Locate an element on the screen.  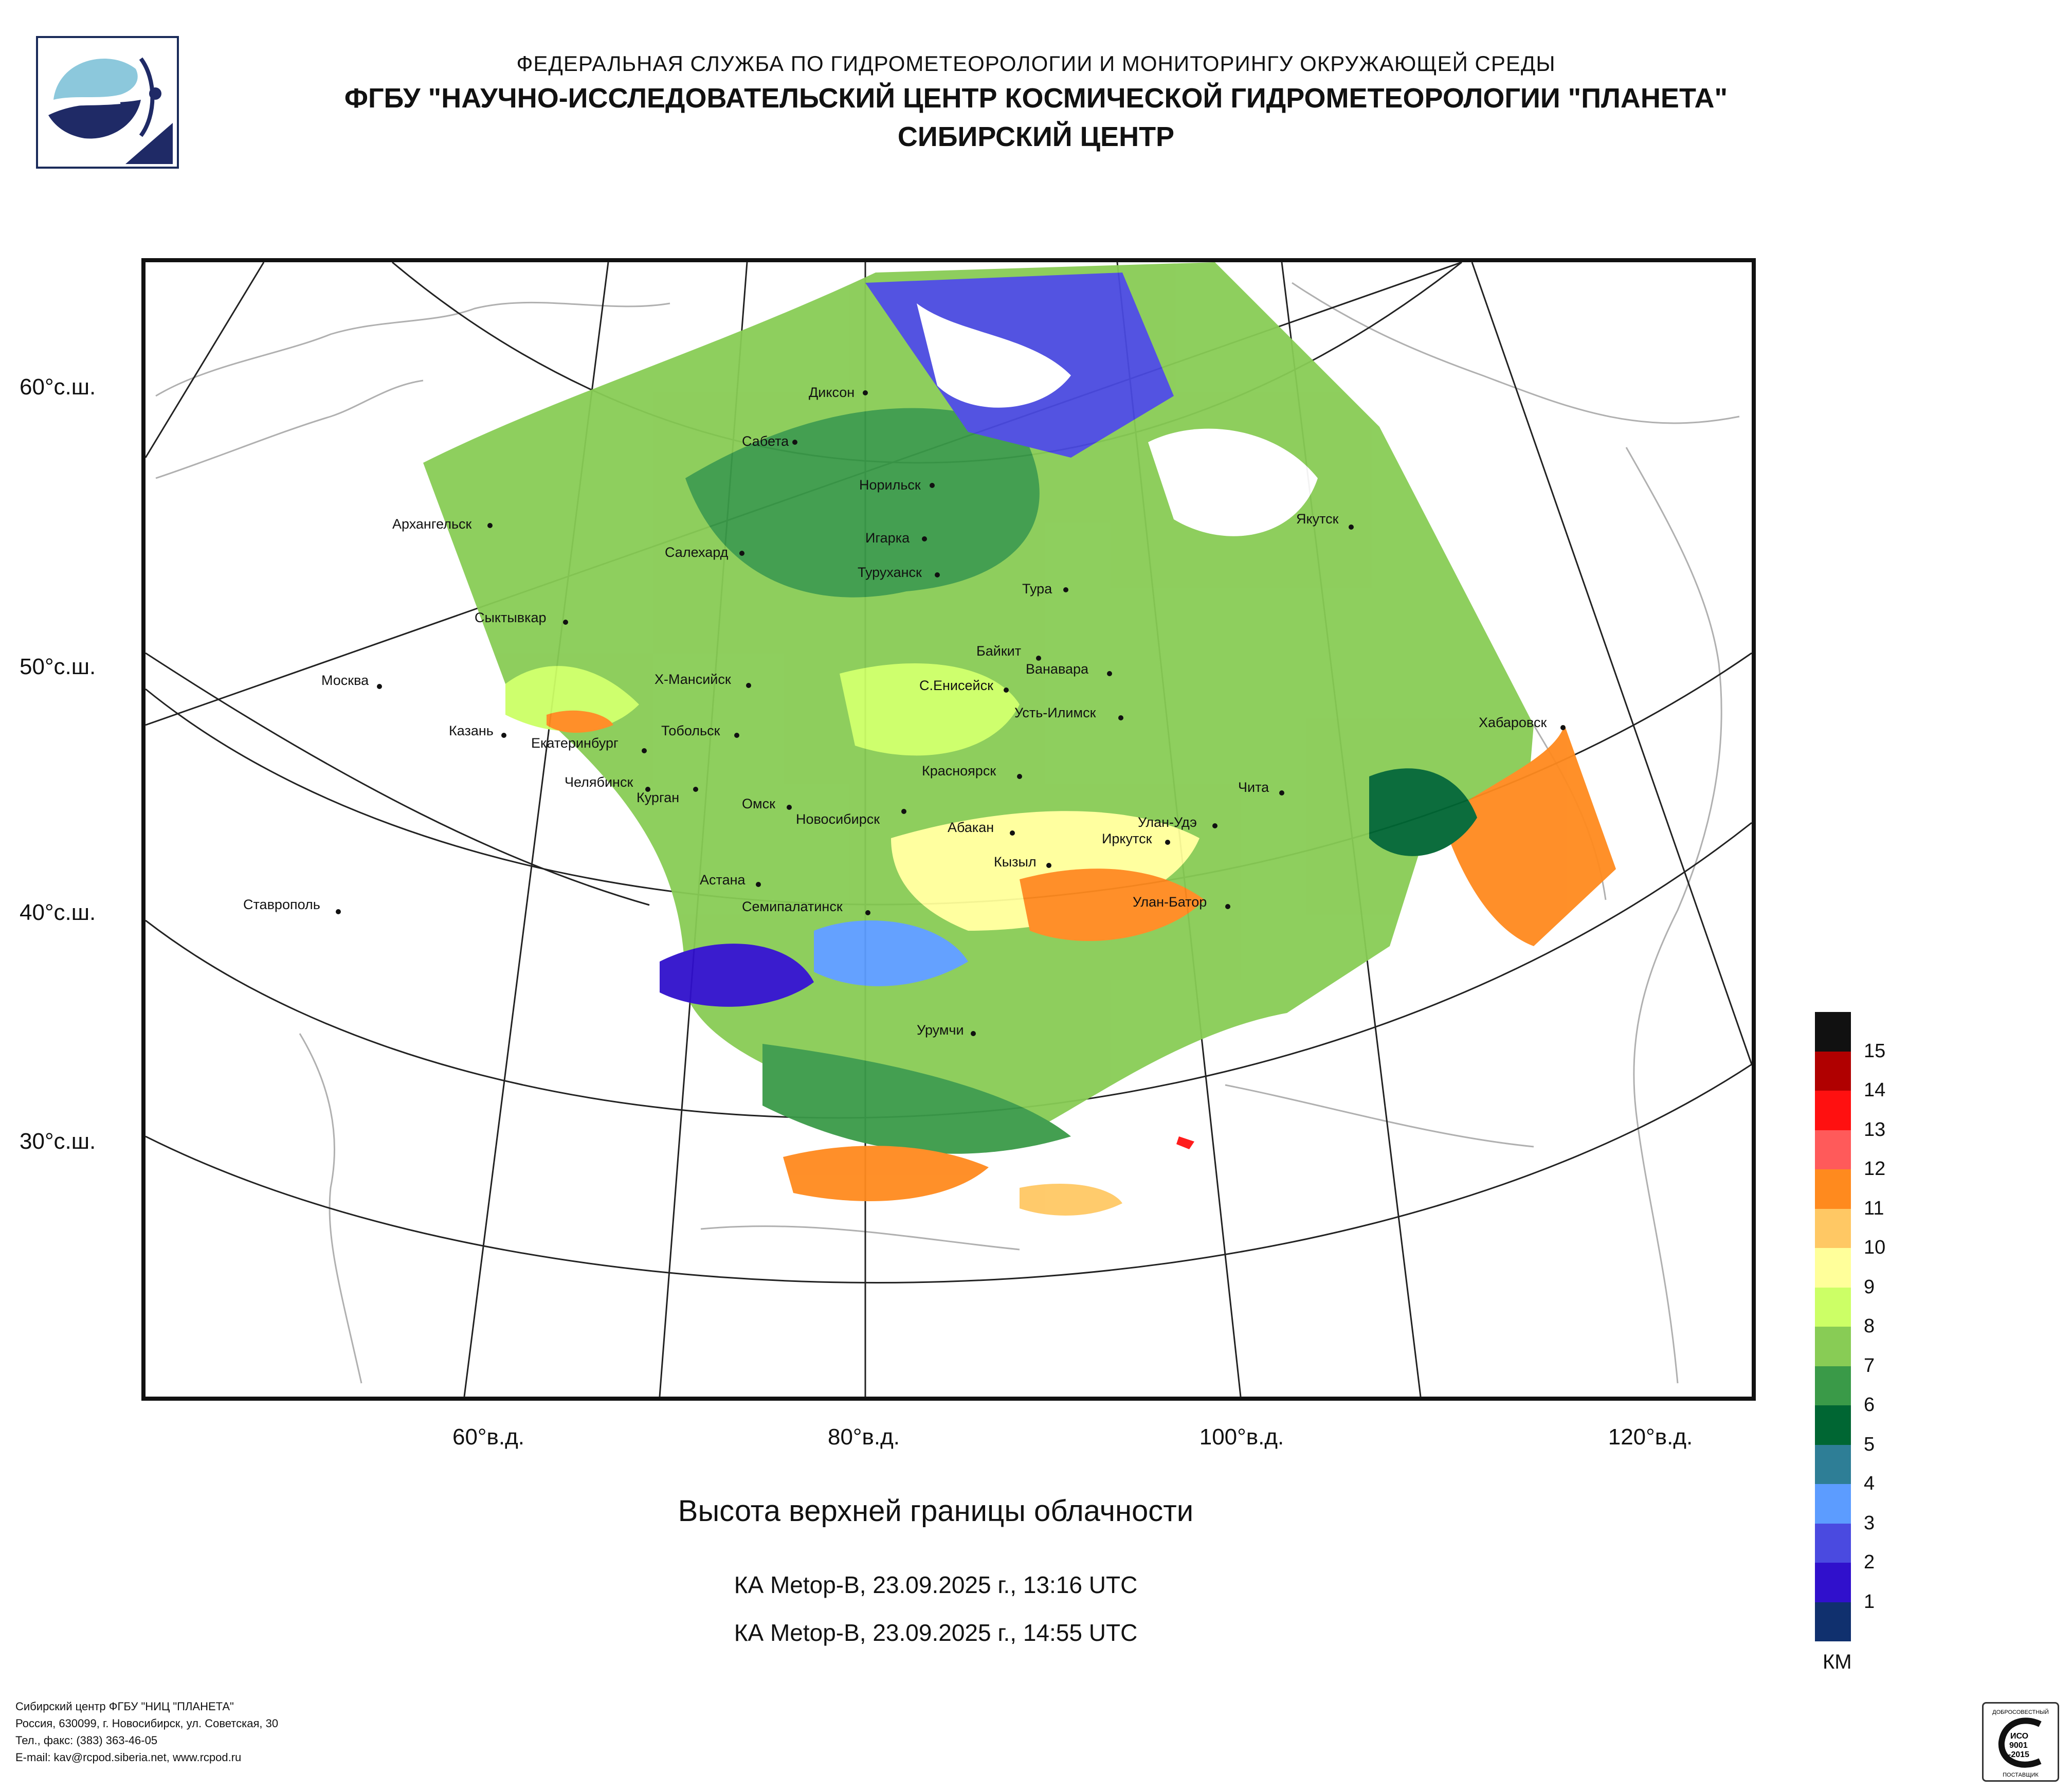
footer-line: Тел., факс: (383) 363-46-05 is located at coordinates (86, 1740).